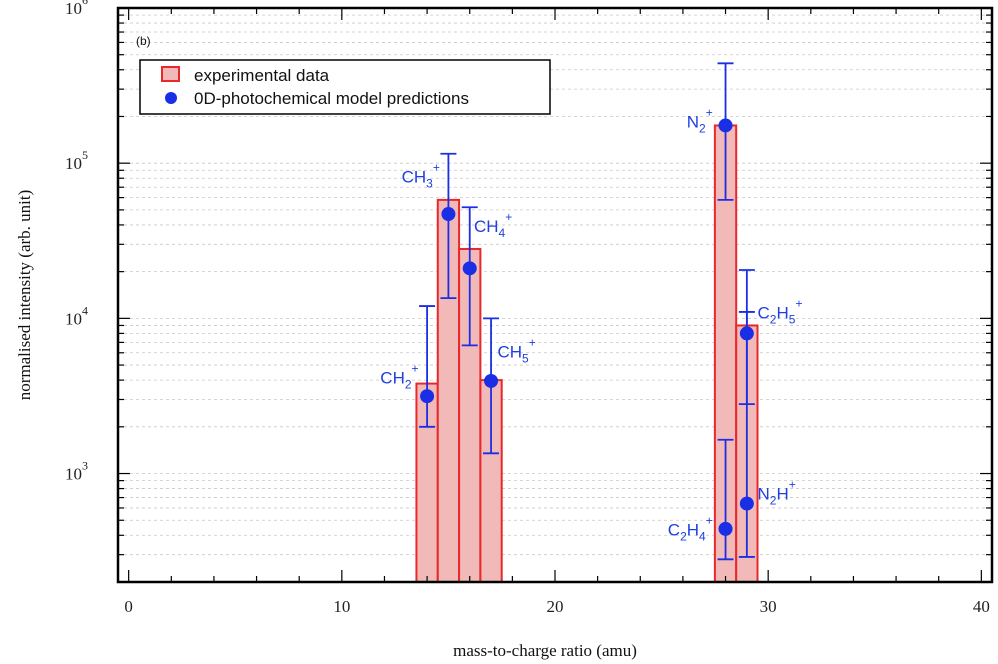  What do you see at coordinates (143, 41) in the screenshot?
I see `panel-label: (b)` at bounding box center [143, 41].